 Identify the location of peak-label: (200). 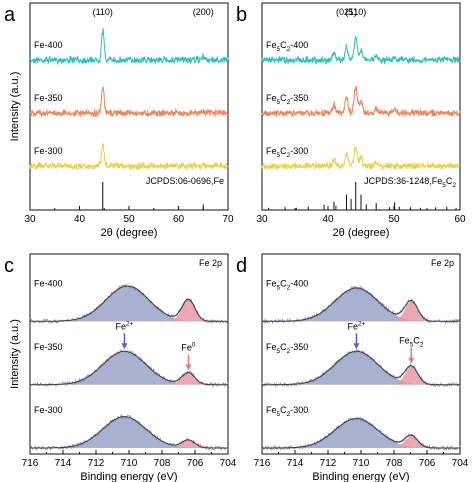
(203, 12).